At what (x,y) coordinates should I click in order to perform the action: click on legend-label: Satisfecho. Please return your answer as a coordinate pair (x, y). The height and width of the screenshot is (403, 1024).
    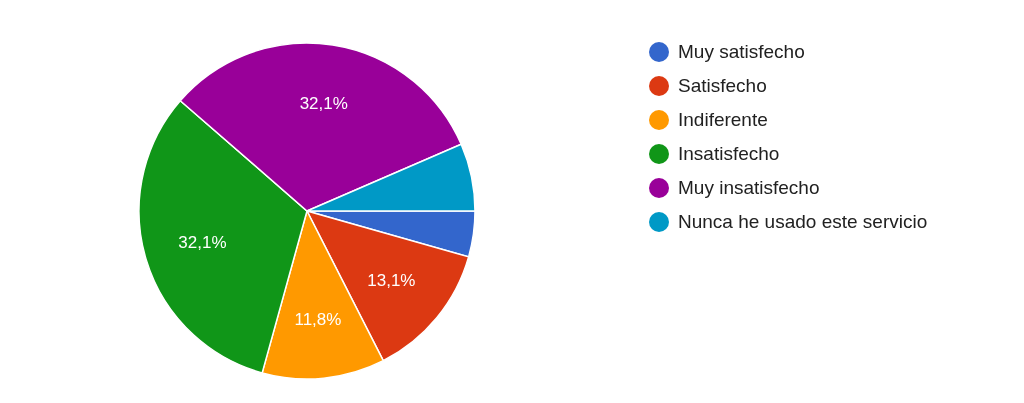
    Looking at the image, I should click on (722, 86).